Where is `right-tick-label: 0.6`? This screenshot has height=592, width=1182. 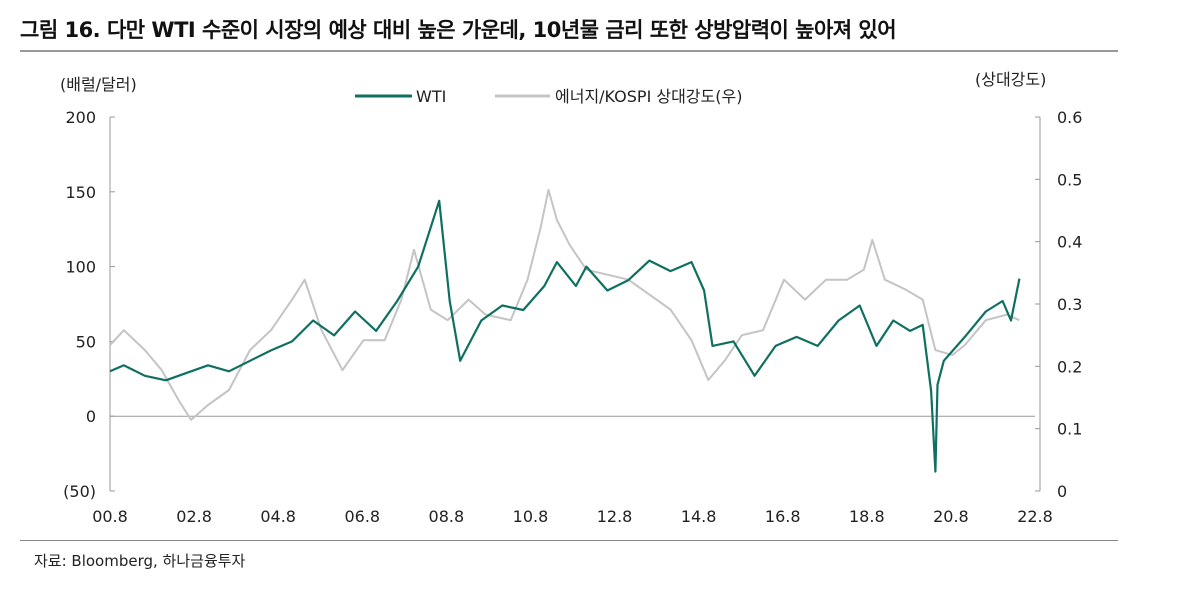 right-tick-label: 0.6 is located at coordinates (1069, 117).